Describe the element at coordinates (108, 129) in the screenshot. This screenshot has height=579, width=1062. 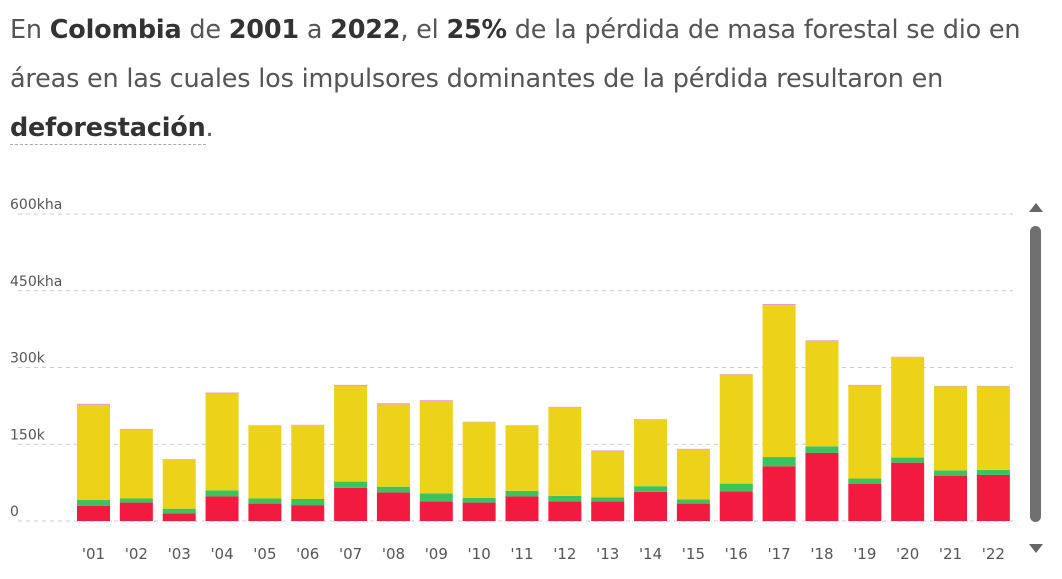
I see `headline-driver-link: deforestación` at that location.